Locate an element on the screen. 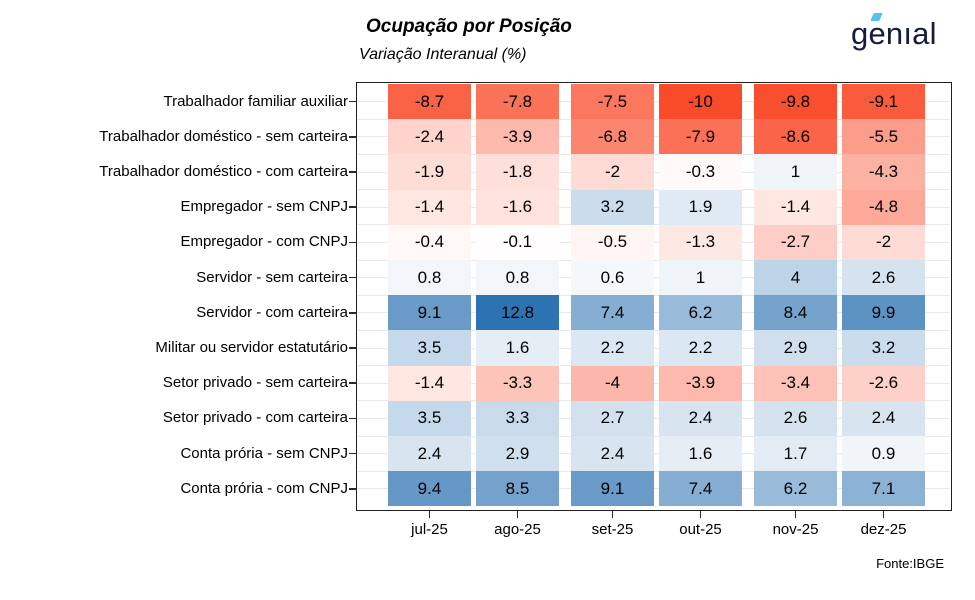 This screenshot has width=975, height=600. heatmap-cell: 7.1 is located at coordinates (883, 489).